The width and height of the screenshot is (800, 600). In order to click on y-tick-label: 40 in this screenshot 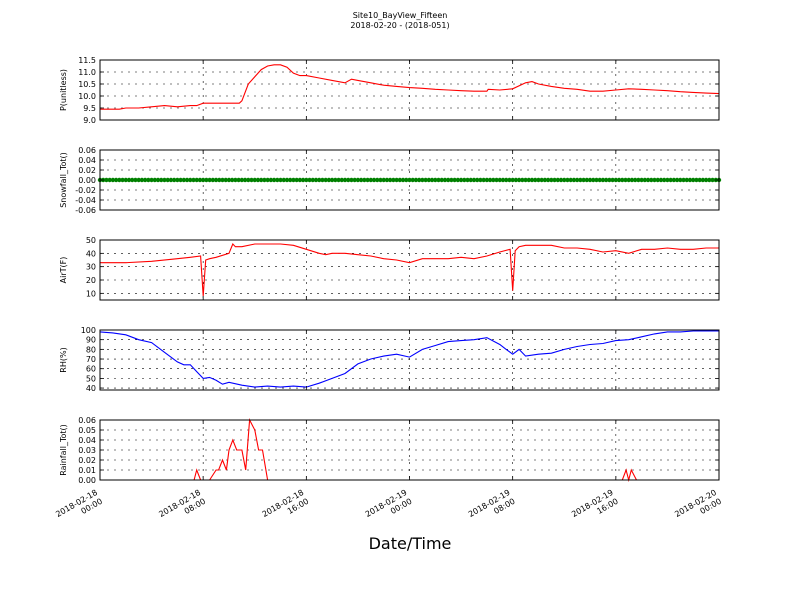, I will do `click(91, 388)`.